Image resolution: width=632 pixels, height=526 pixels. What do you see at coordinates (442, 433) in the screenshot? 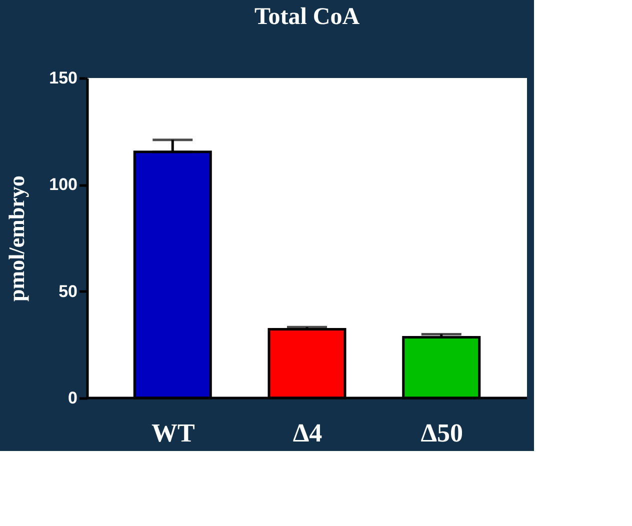
I see `x-tick-label: Δ50` at bounding box center [442, 433].